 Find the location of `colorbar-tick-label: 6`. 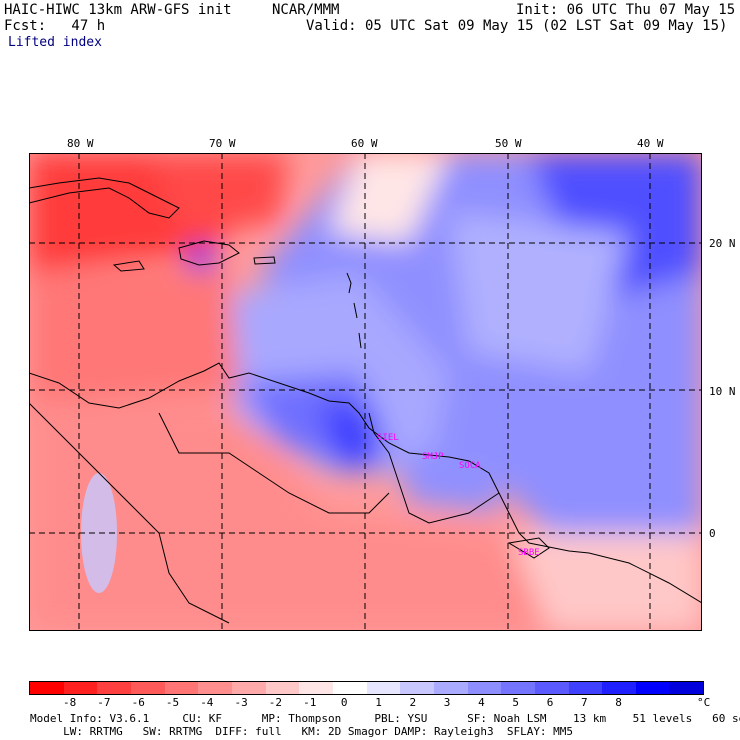

colorbar-tick-label: 6 is located at coordinates (550, 702).